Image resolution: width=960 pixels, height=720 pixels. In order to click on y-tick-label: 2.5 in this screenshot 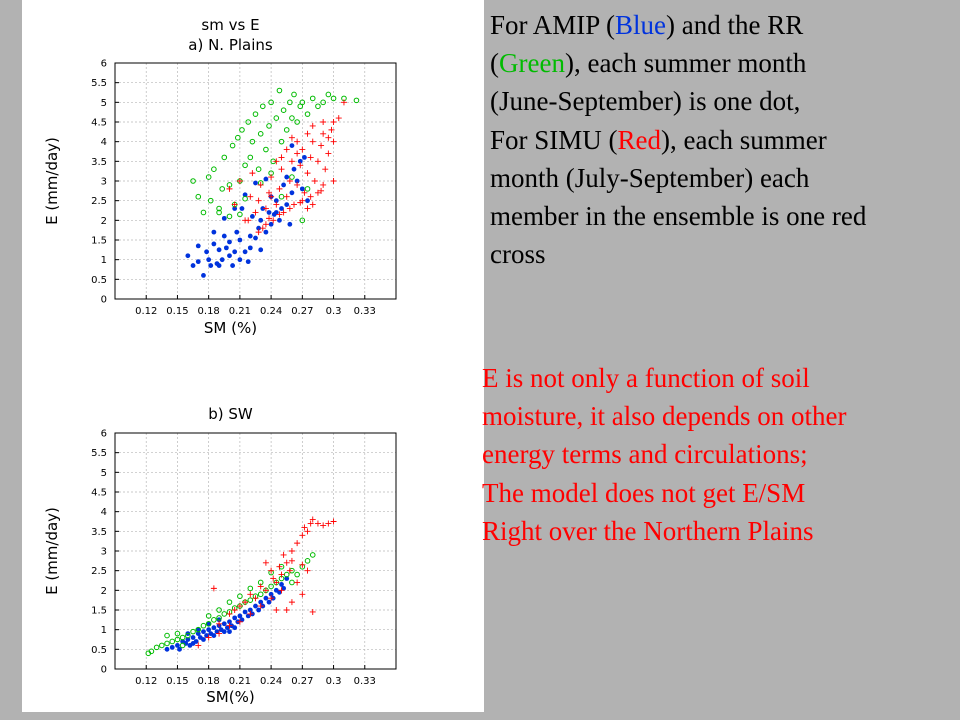, I will do `click(99, 571)`.